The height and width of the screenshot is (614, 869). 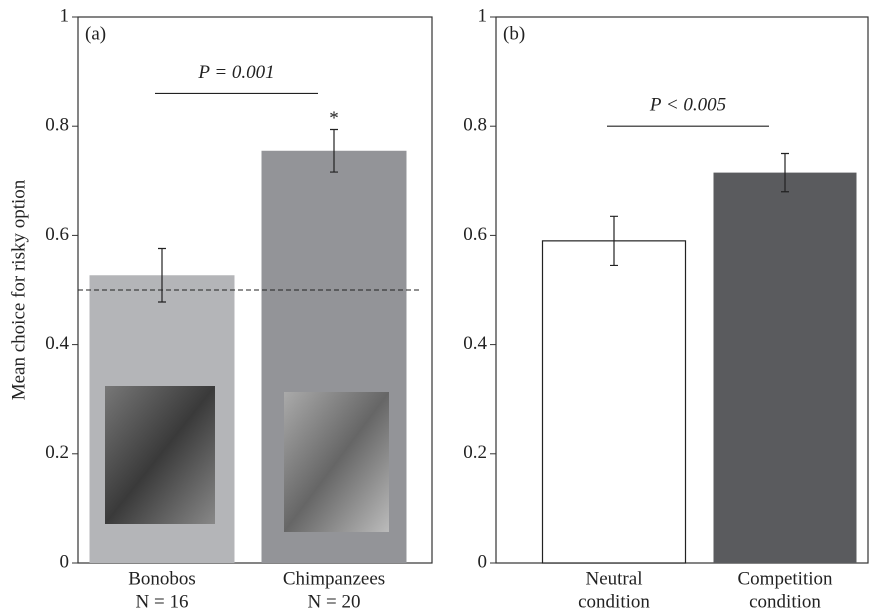 What do you see at coordinates (334, 601) in the screenshot?
I see `x-tick-sublabel: N = 20` at bounding box center [334, 601].